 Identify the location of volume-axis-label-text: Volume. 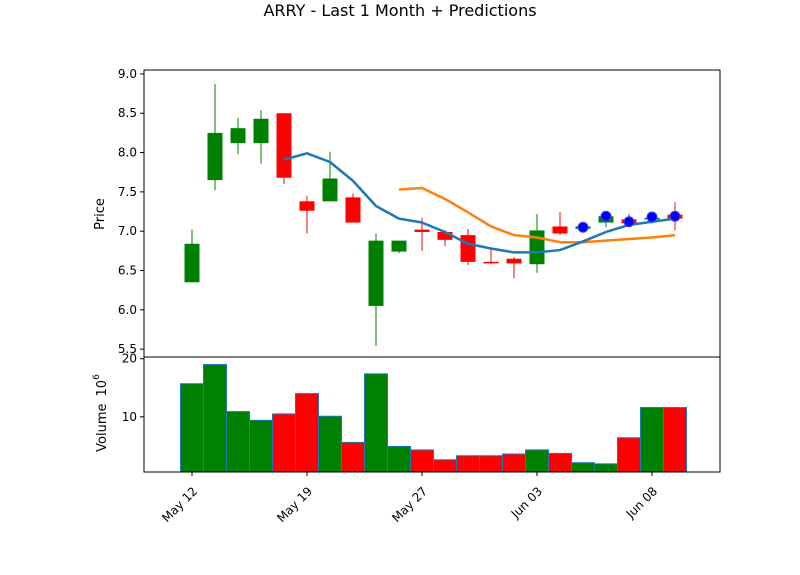
(102, 427).